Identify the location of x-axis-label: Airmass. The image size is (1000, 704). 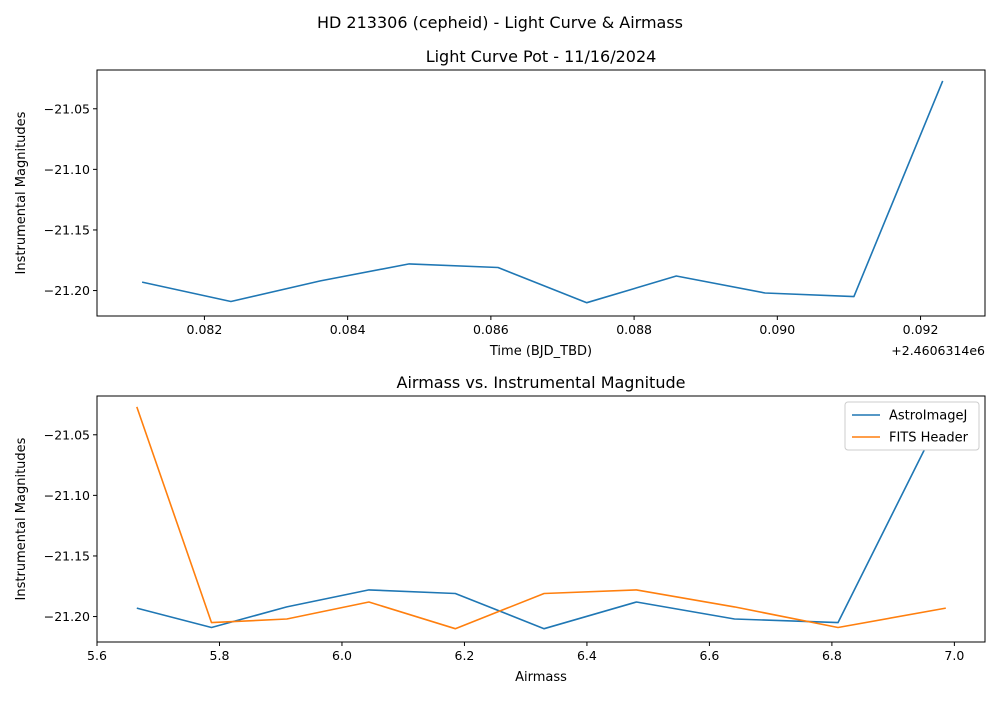
(541, 677).